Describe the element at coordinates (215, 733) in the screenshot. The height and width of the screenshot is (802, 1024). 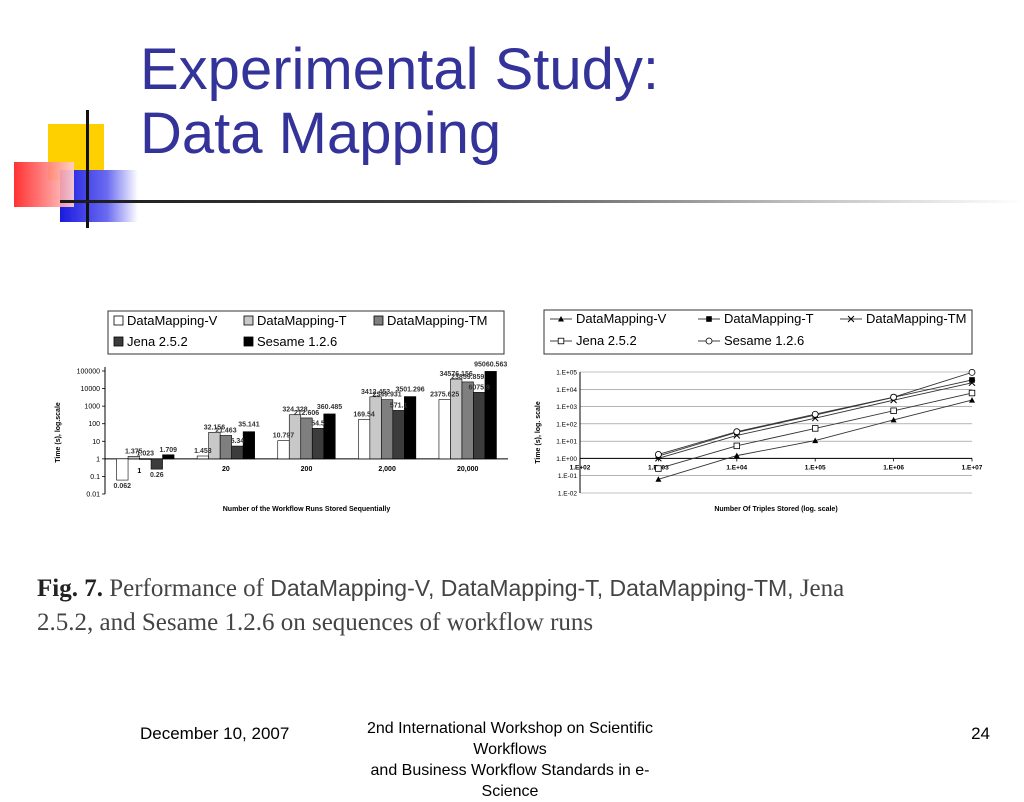
I see `footer-date: December 10, 2007` at that location.